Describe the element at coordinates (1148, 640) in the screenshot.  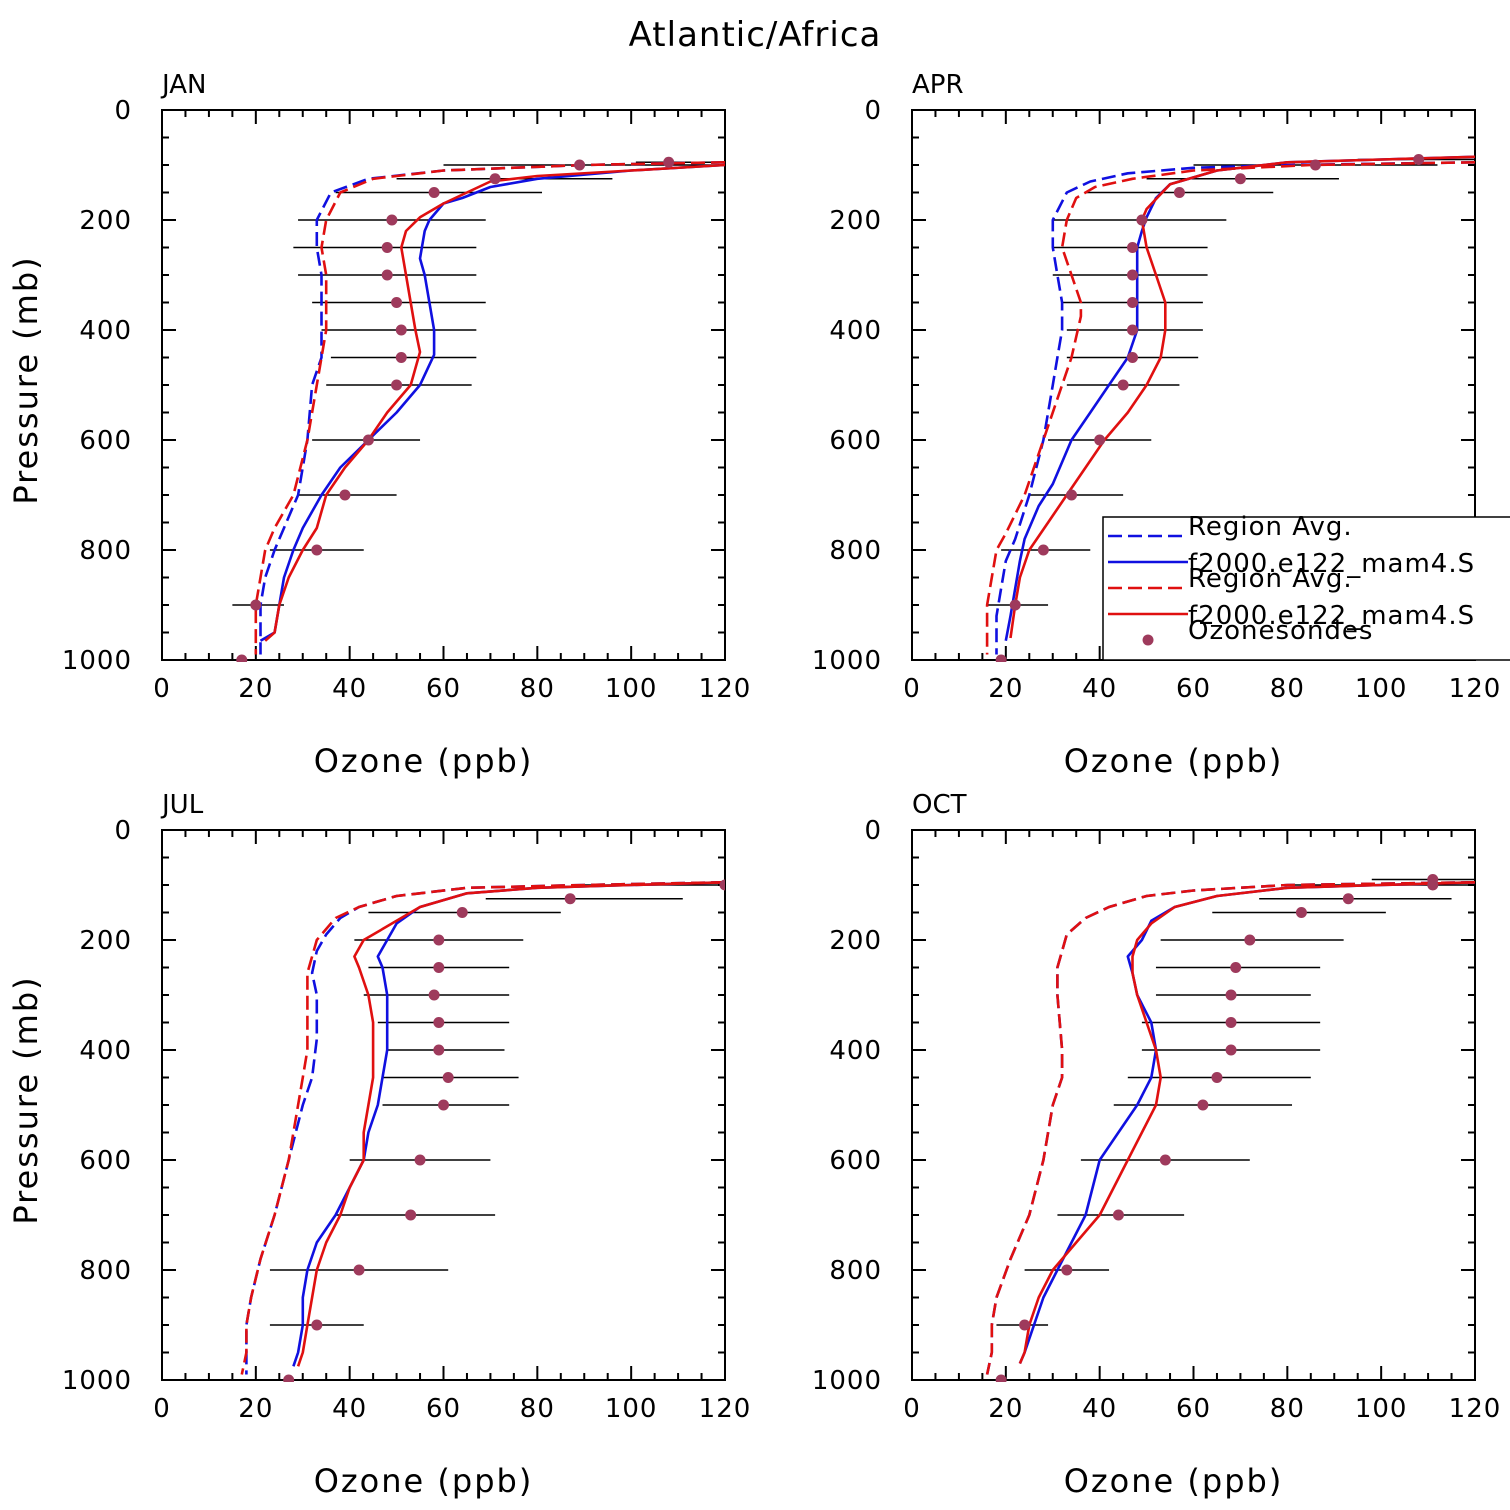
I see `legend-marker` at that location.